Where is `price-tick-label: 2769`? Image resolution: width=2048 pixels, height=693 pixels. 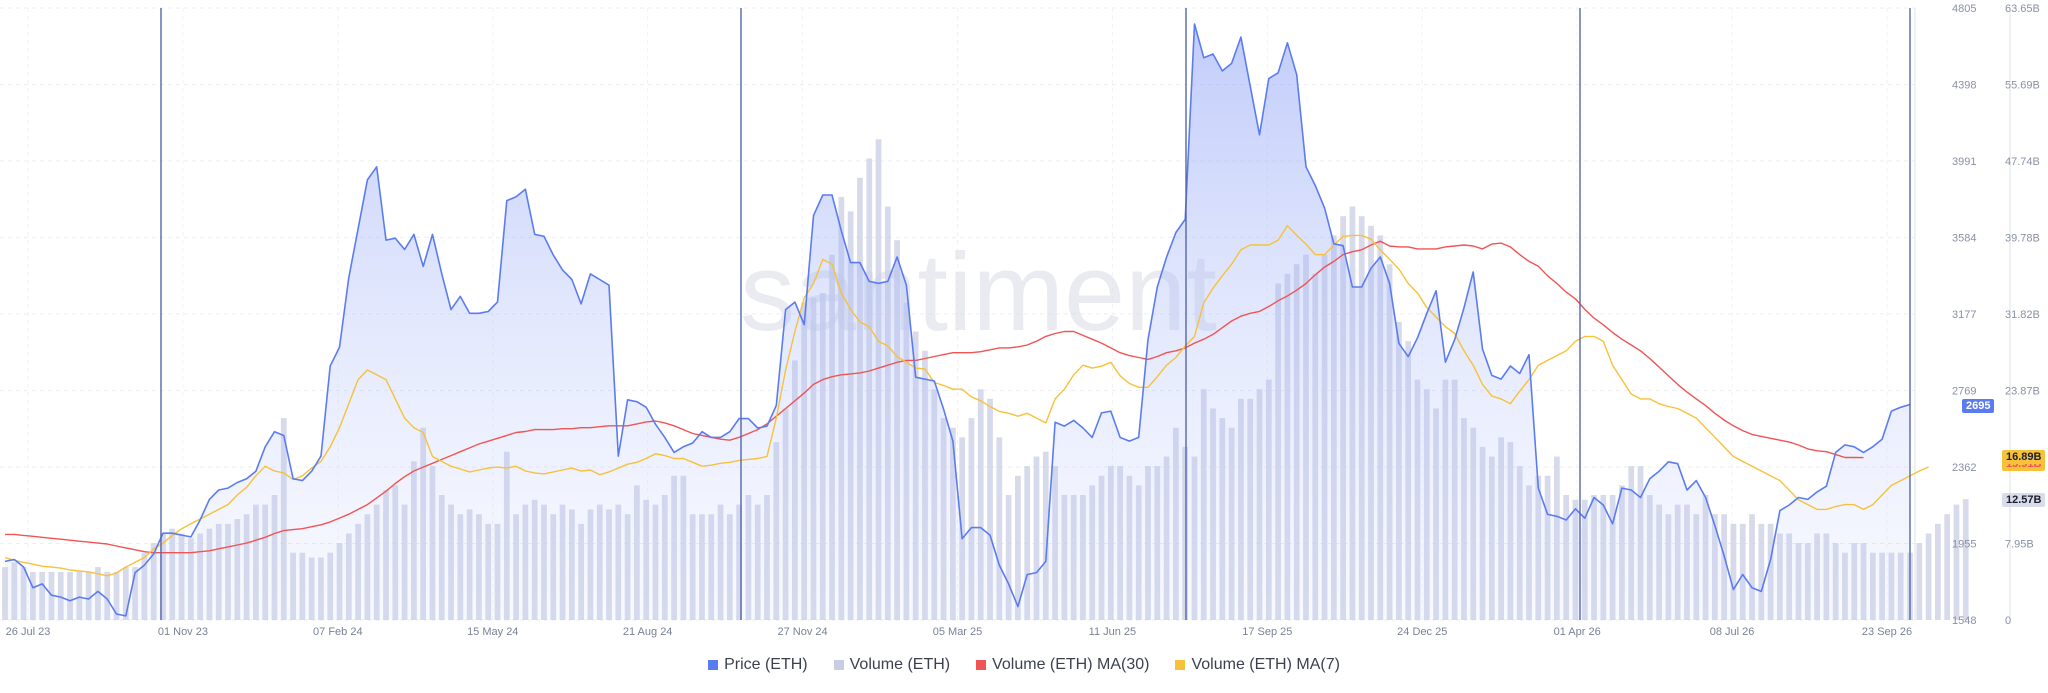 price-tick-label: 2769 is located at coordinates (1964, 392).